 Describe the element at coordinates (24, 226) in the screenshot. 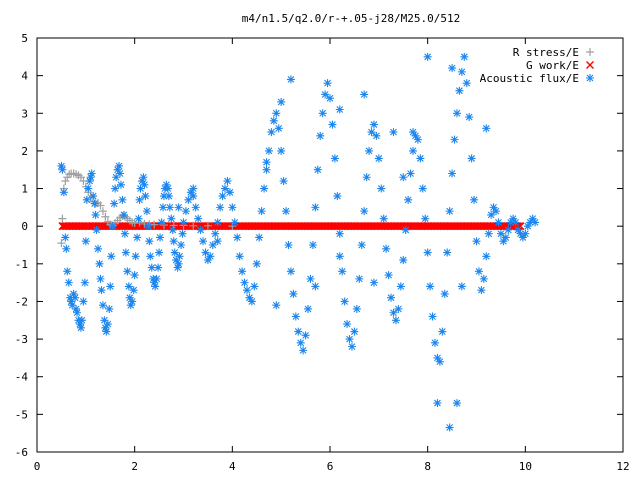

I see `y-tick-label-6: 0` at that location.